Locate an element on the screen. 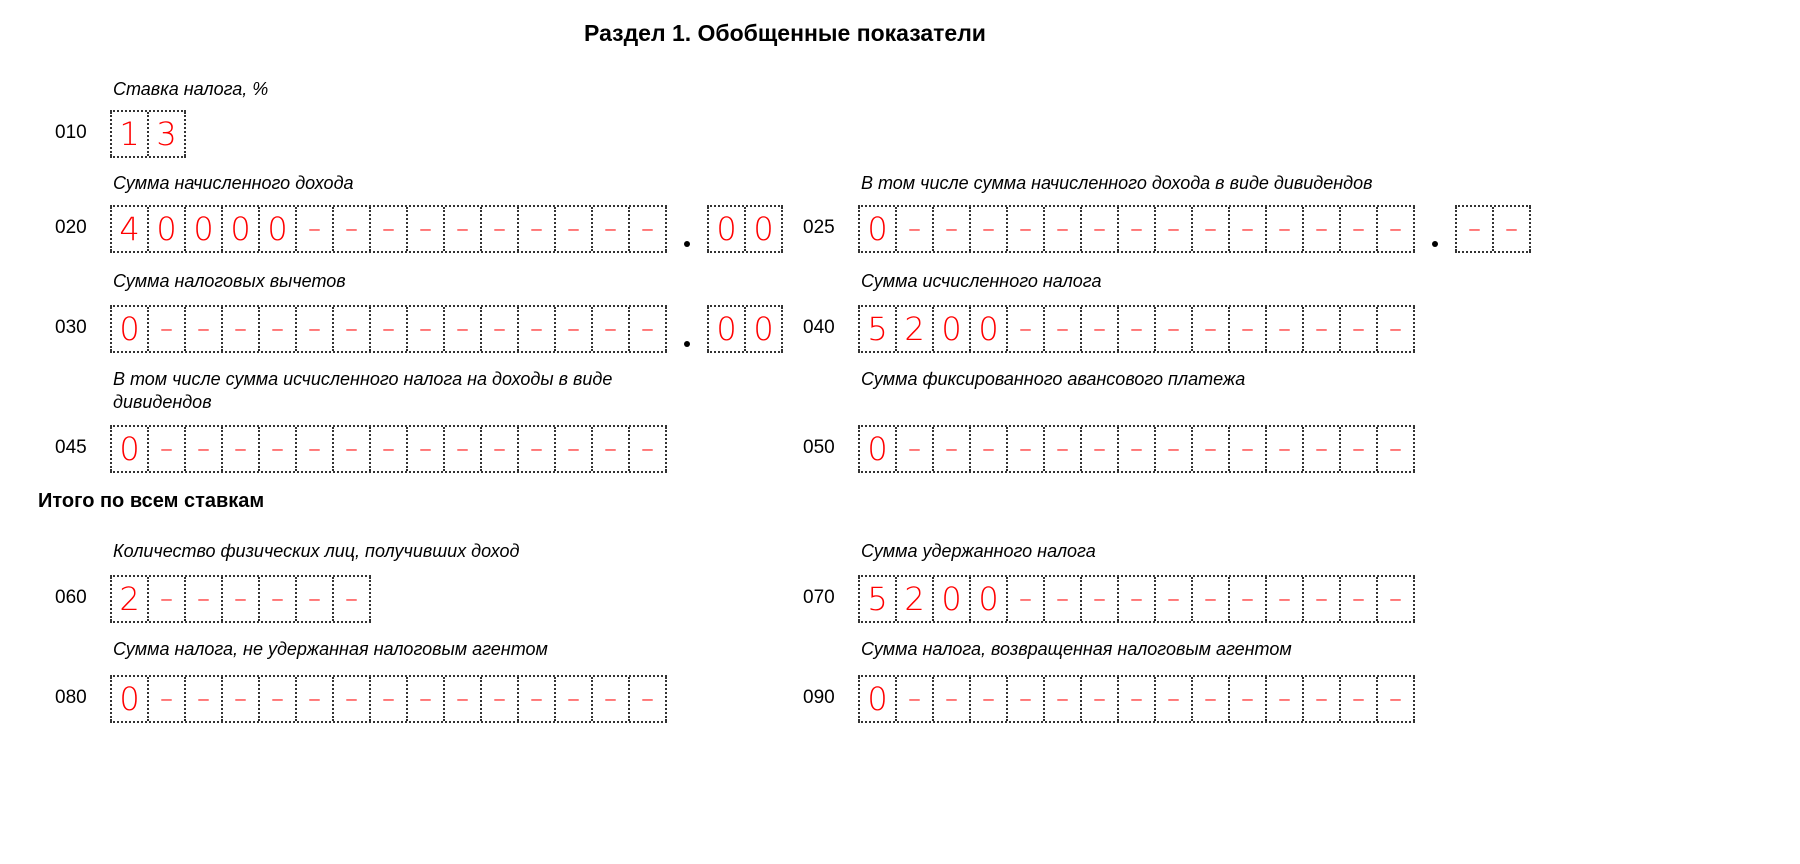 The image size is (1800, 864). field-input-020: 4 0 0 0 0– – – – – – – – – – is located at coordinates (388, 229).